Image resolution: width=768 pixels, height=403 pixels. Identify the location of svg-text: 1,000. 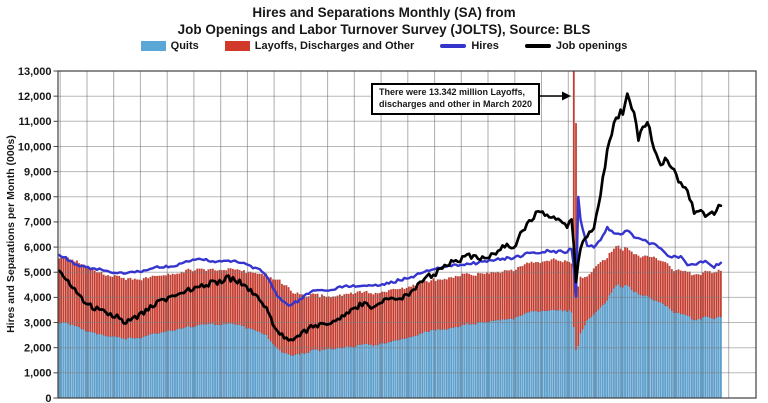
(38, 374).